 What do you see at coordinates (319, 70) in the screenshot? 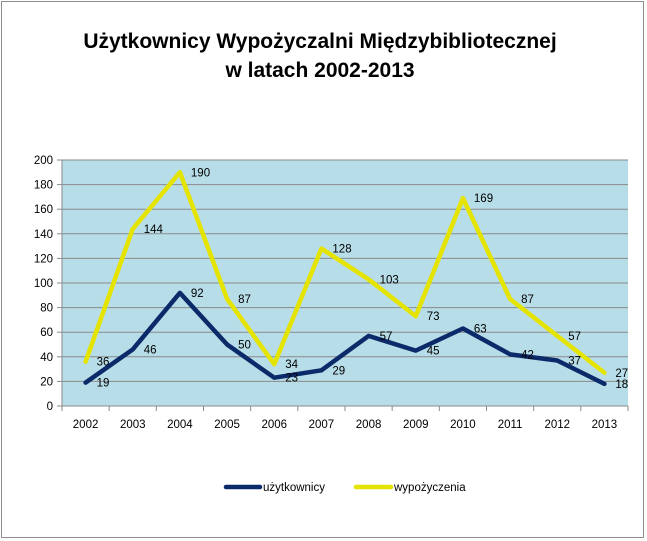
I see `chart-subtitle: w latach 2002-2013` at bounding box center [319, 70].